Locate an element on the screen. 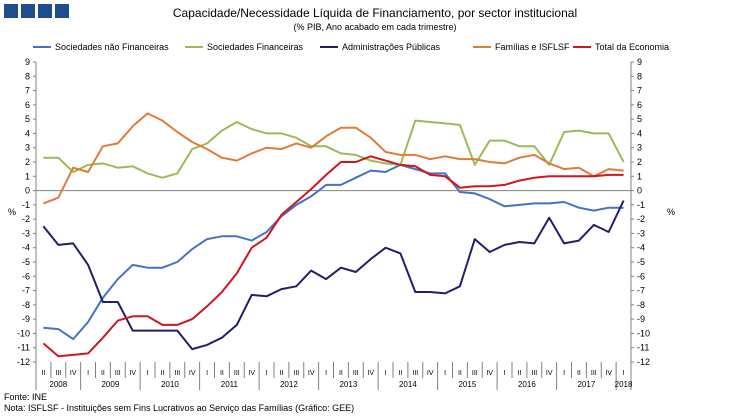 The width and height of the screenshot is (750, 418). legend-label: Famílias e ISFLSF is located at coordinates (532, 47).